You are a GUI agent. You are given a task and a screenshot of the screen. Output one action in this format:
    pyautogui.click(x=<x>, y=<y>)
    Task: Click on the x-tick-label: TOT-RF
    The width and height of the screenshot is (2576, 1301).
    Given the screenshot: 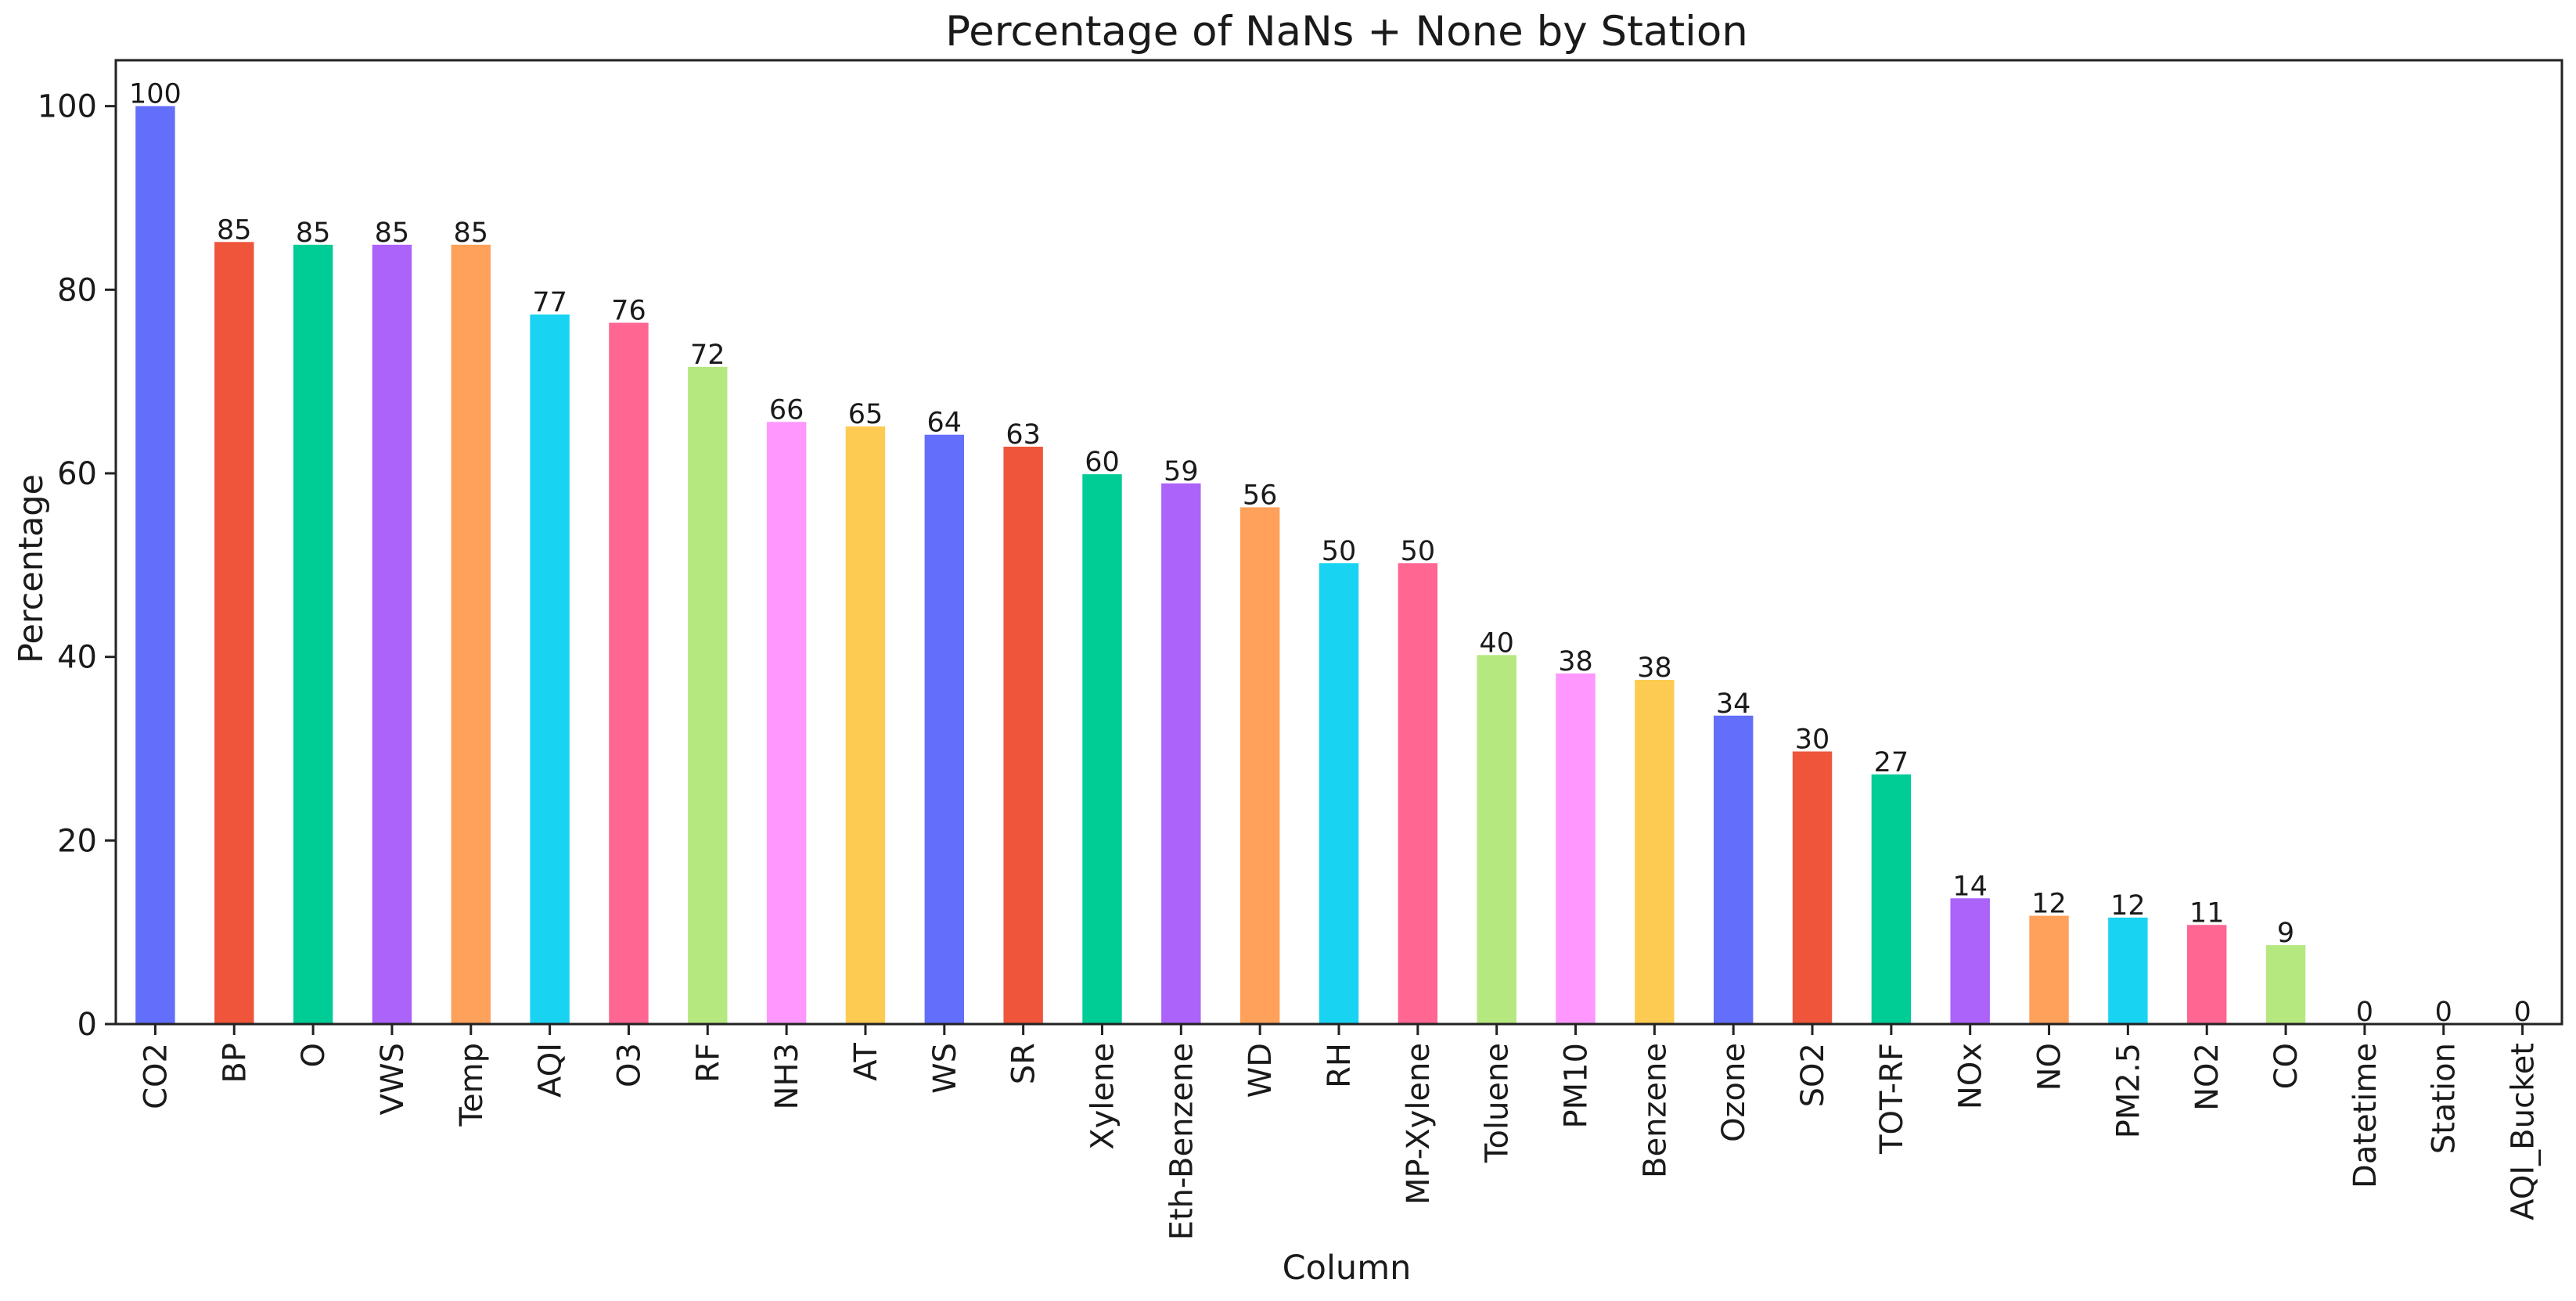 What is the action you would take?
    pyautogui.click(x=1892, y=1099)
    